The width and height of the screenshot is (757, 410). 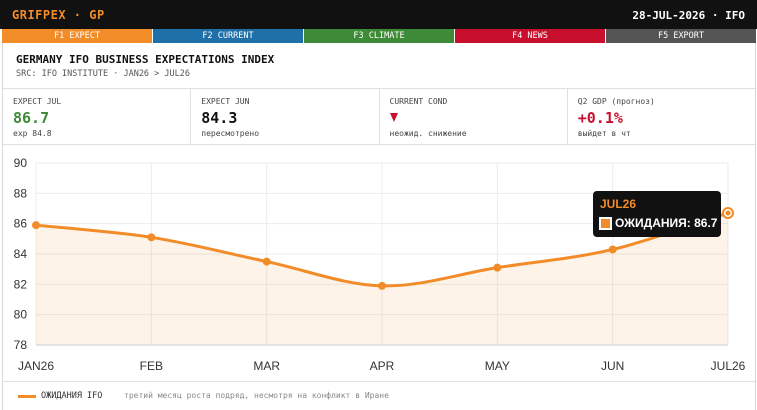 I want to click on x-tick-label: MAY, so click(x=497, y=366).